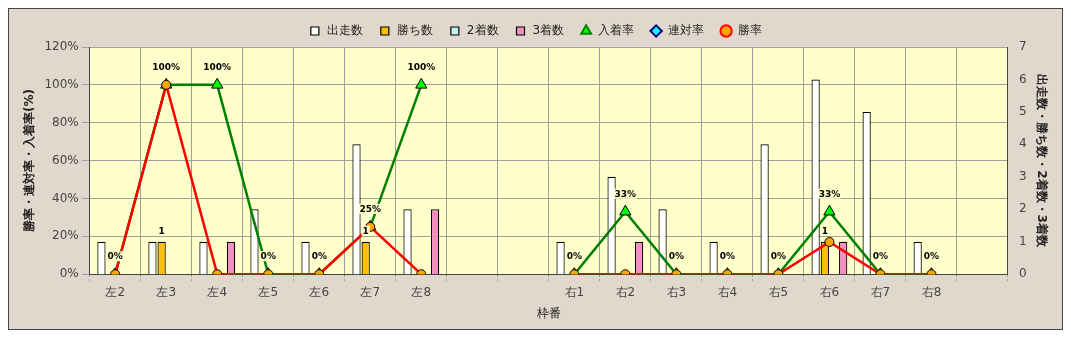 The height and width of the screenshot is (338, 1071). Describe the element at coordinates (548, 312) in the screenshot. I see `x-axis-title: 枠番` at that location.